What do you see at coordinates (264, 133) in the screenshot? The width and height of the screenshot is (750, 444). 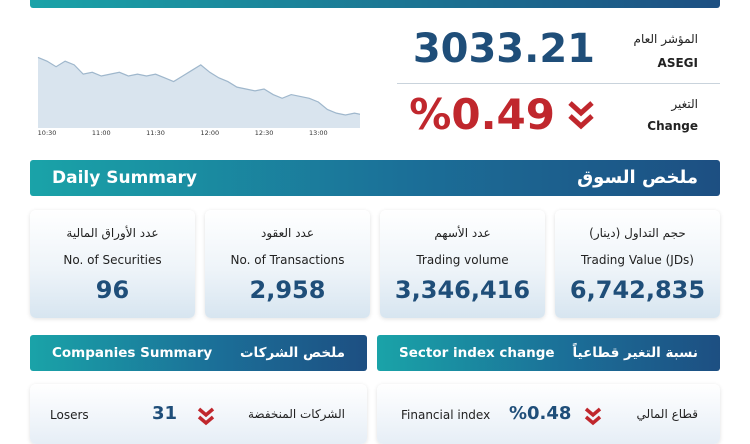 I see `x-tick-label: 12:30` at bounding box center [264, 133].